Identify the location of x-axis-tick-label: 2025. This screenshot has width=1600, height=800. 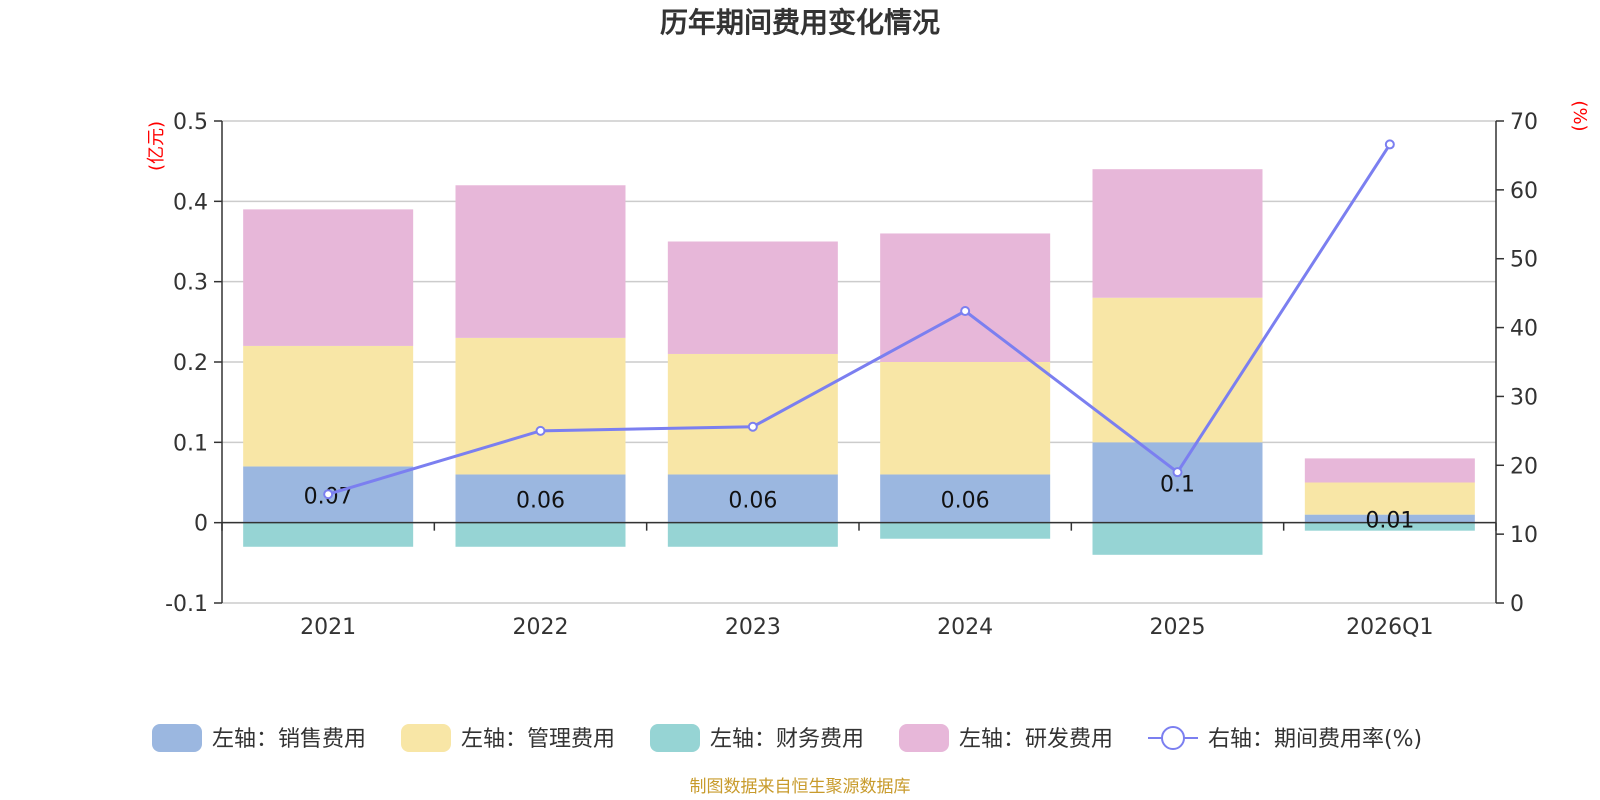
(1178, 627).